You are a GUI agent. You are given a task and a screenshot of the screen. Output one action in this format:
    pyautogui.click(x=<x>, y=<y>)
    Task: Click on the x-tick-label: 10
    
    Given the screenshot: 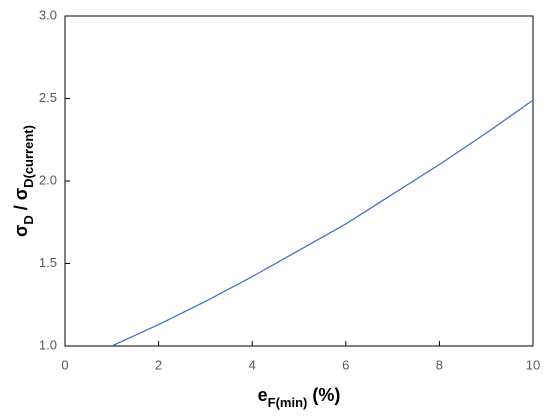 What is the action you would take?
    pyautogui.click(x=533, y=364)
    